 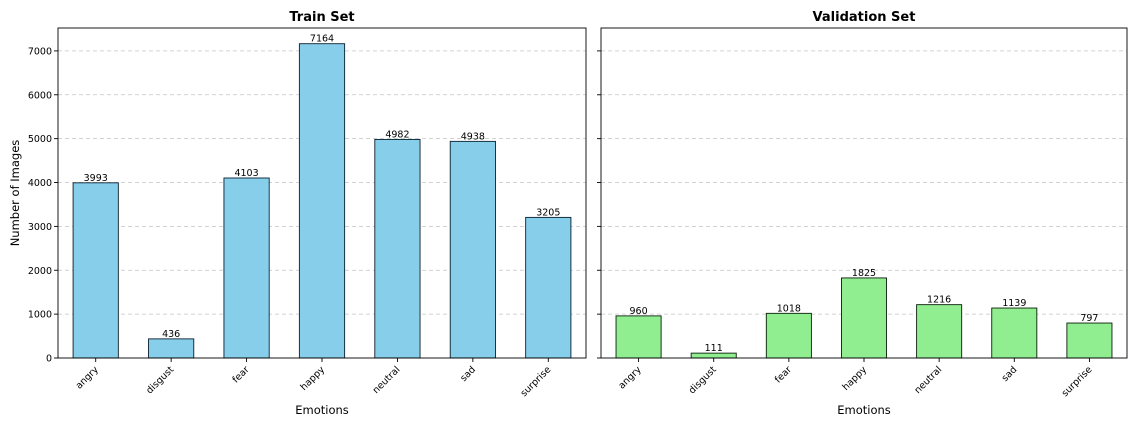 What do you see at coordinates (171, 348) in the screenshot?
I see `bar-disgust` at bounding box center [171, 348].